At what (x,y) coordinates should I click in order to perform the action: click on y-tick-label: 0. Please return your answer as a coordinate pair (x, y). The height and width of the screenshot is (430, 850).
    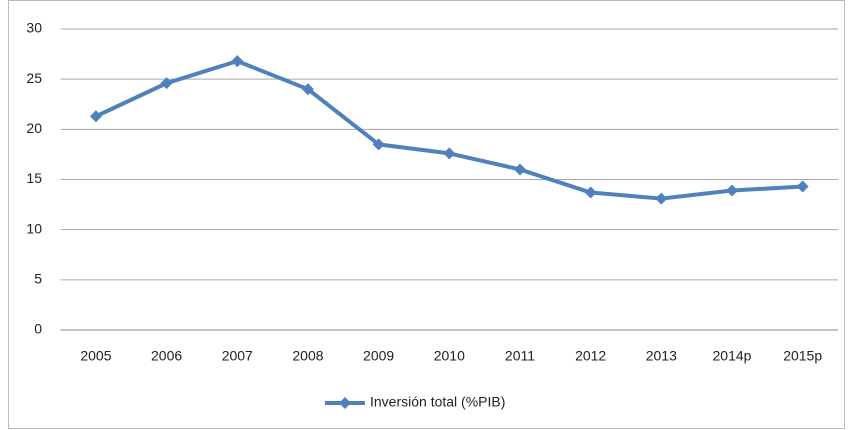
    Looking at the image, I should click on (38, 329).